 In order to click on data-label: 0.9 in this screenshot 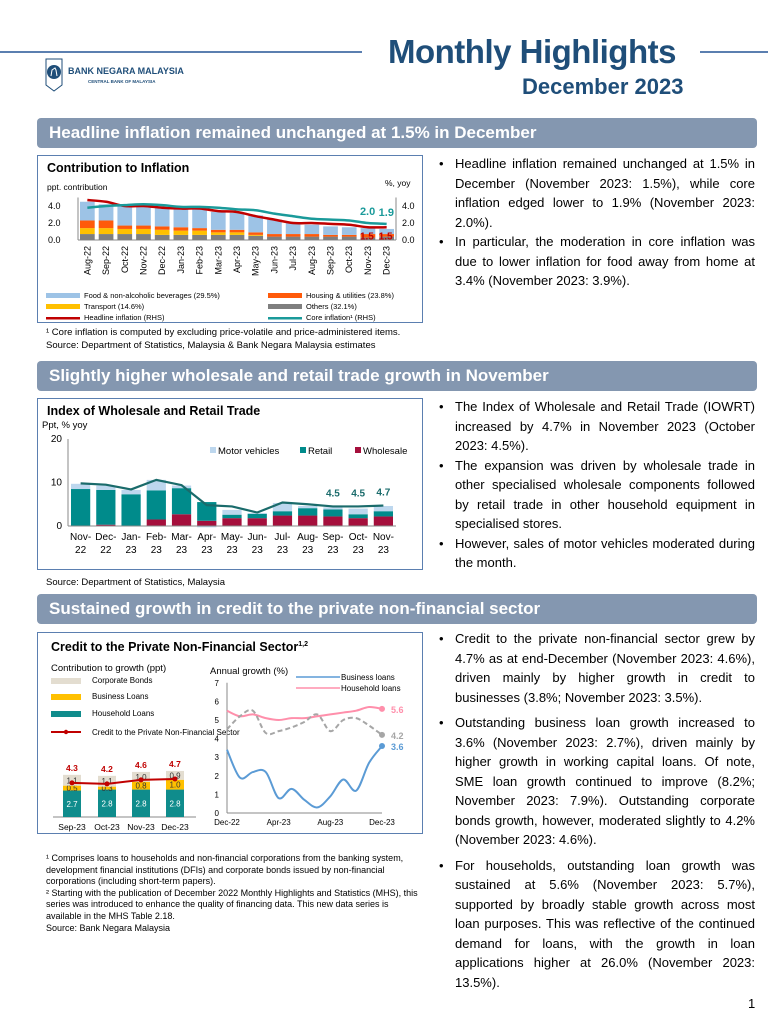, I will do `click(175, 775)`.